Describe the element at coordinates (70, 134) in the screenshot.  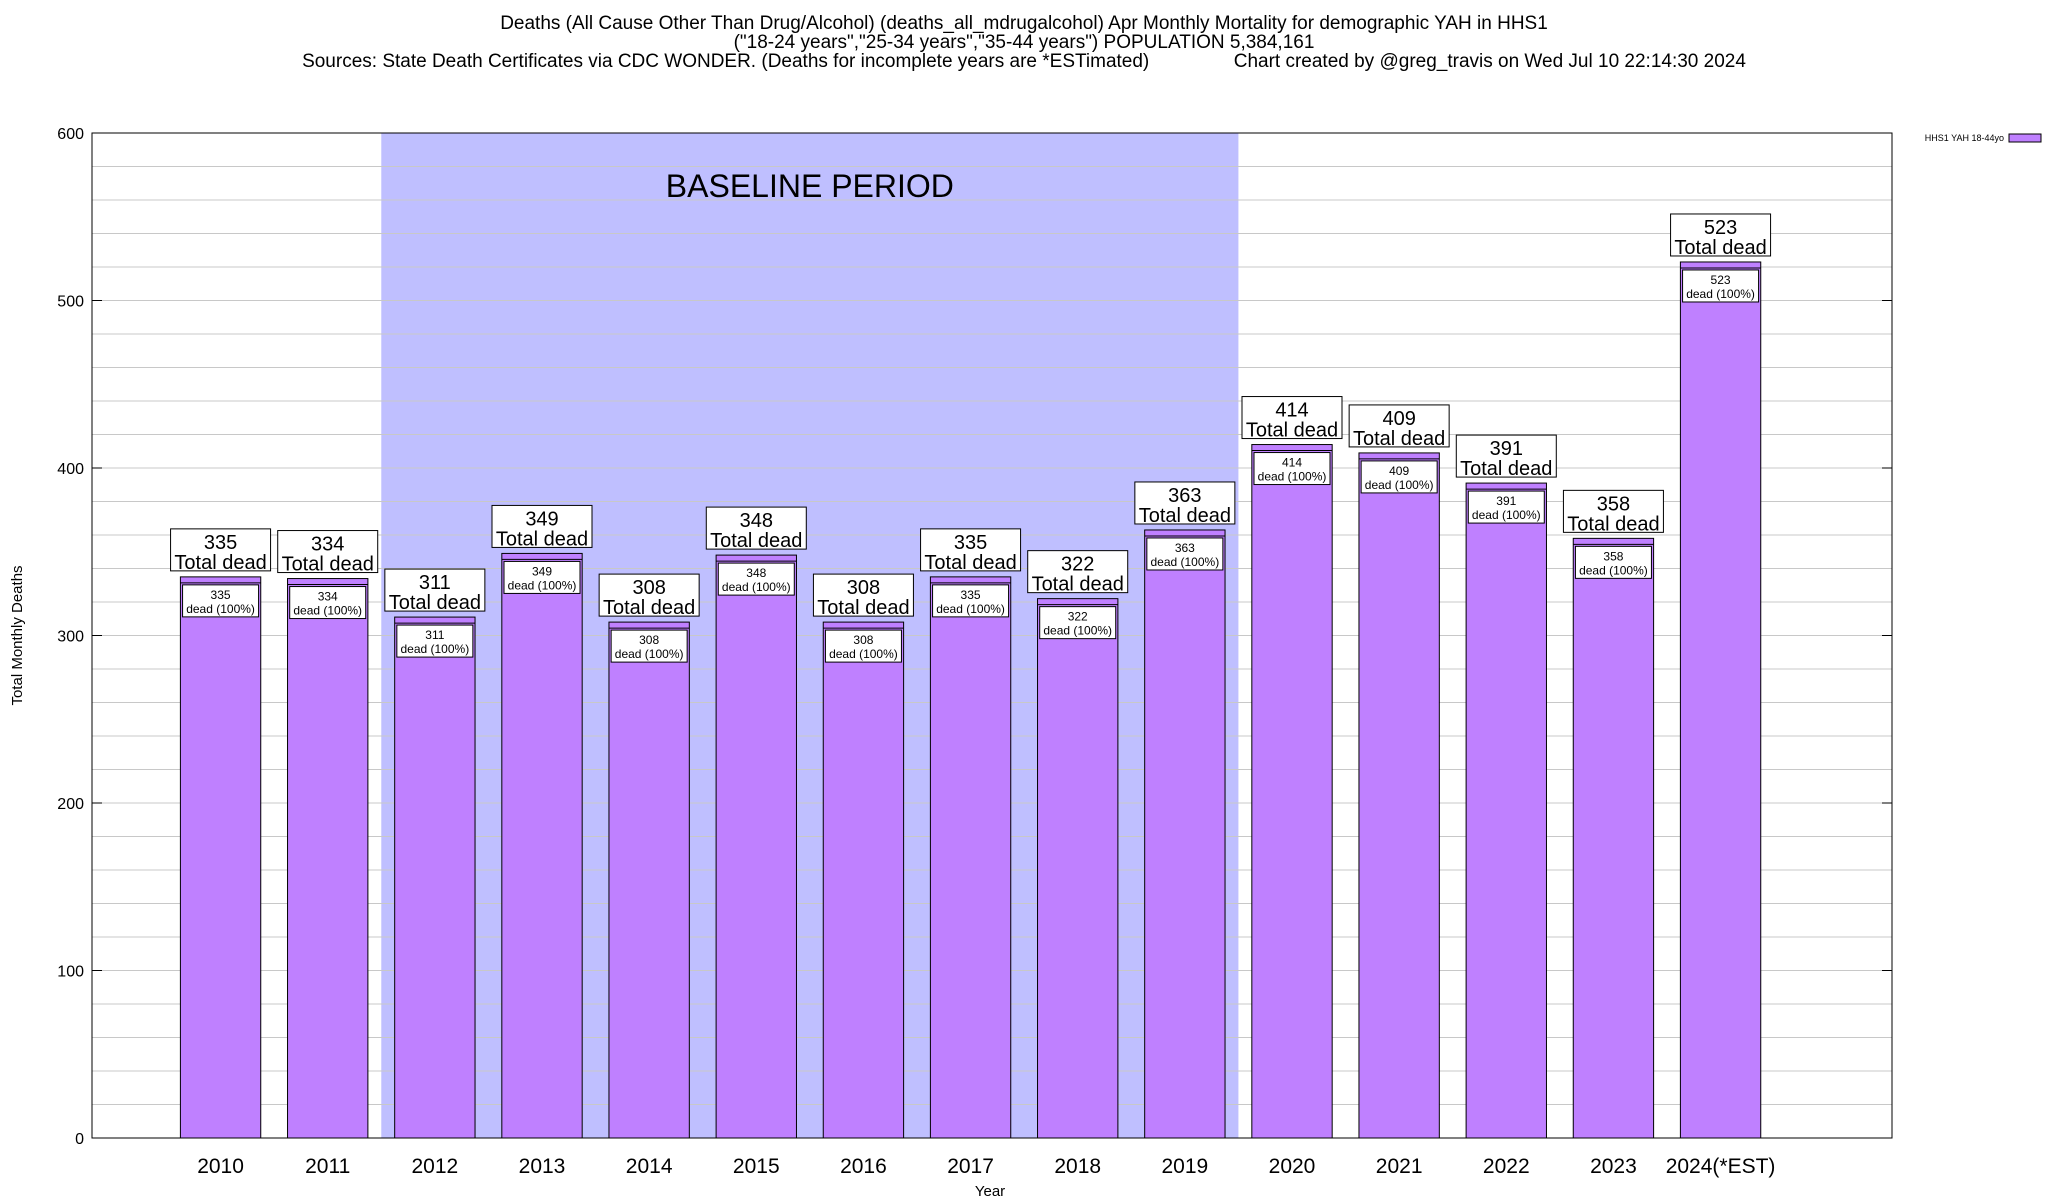
I see `y-tick-label: 600` at that location.